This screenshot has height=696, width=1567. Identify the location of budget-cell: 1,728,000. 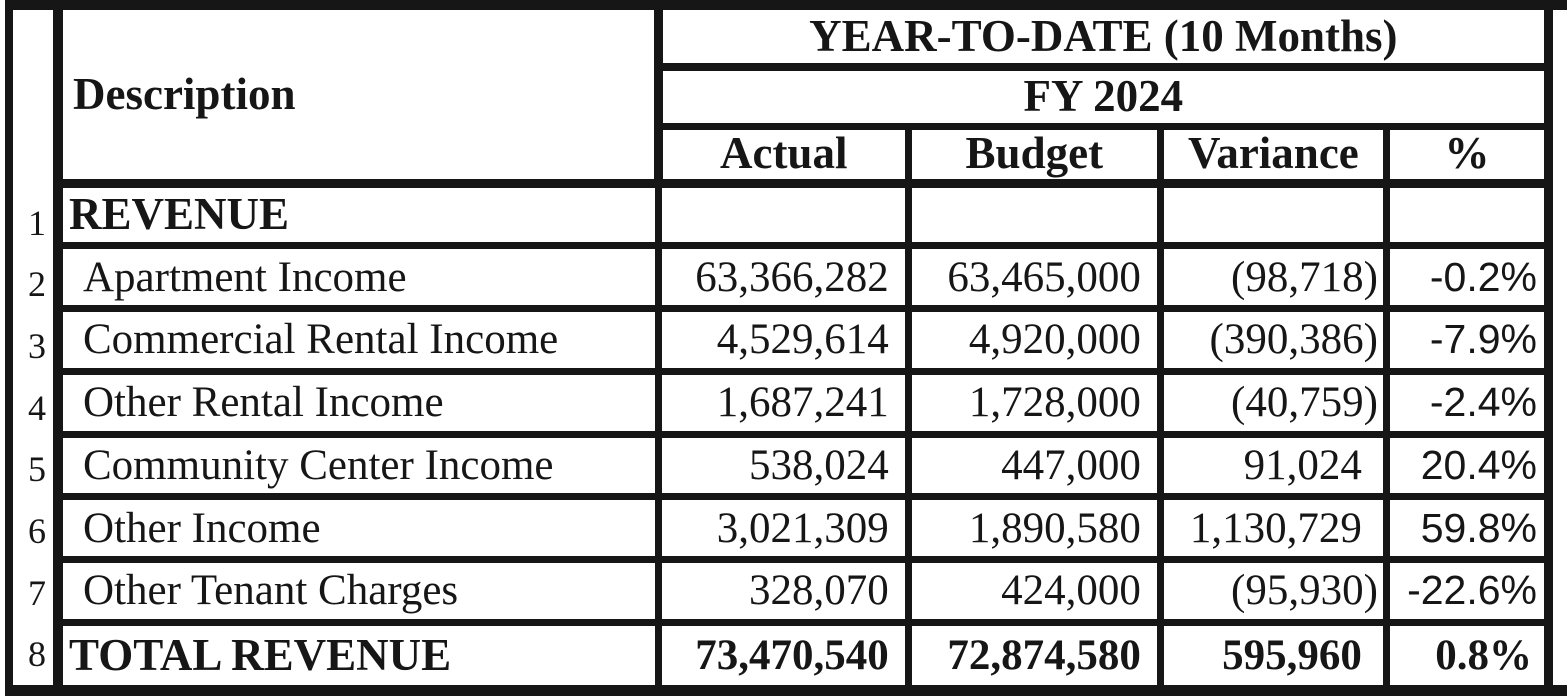
(1034, 402).